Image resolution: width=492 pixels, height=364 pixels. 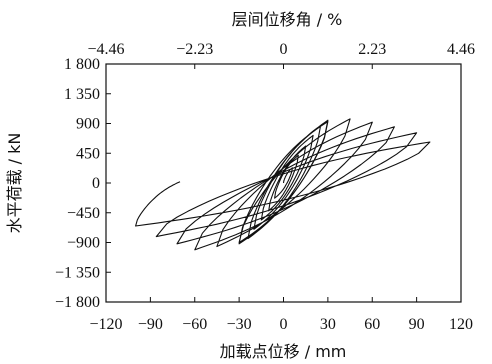 What do you see at coordinates (83, 243) in the screenshot?
I see `y-tick-label: −900` at bounding box center [83, 243].